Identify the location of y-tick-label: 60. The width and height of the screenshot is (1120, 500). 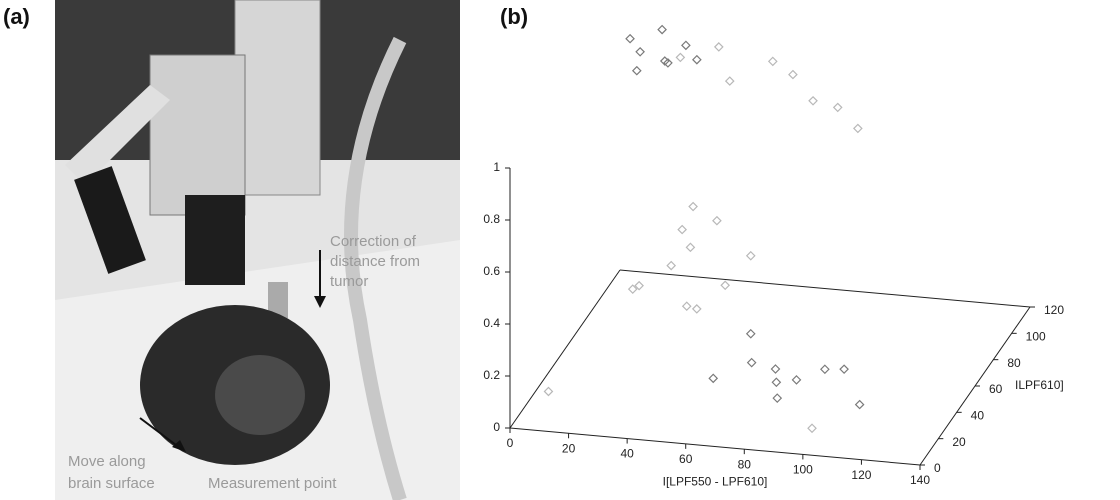
(996, 389).